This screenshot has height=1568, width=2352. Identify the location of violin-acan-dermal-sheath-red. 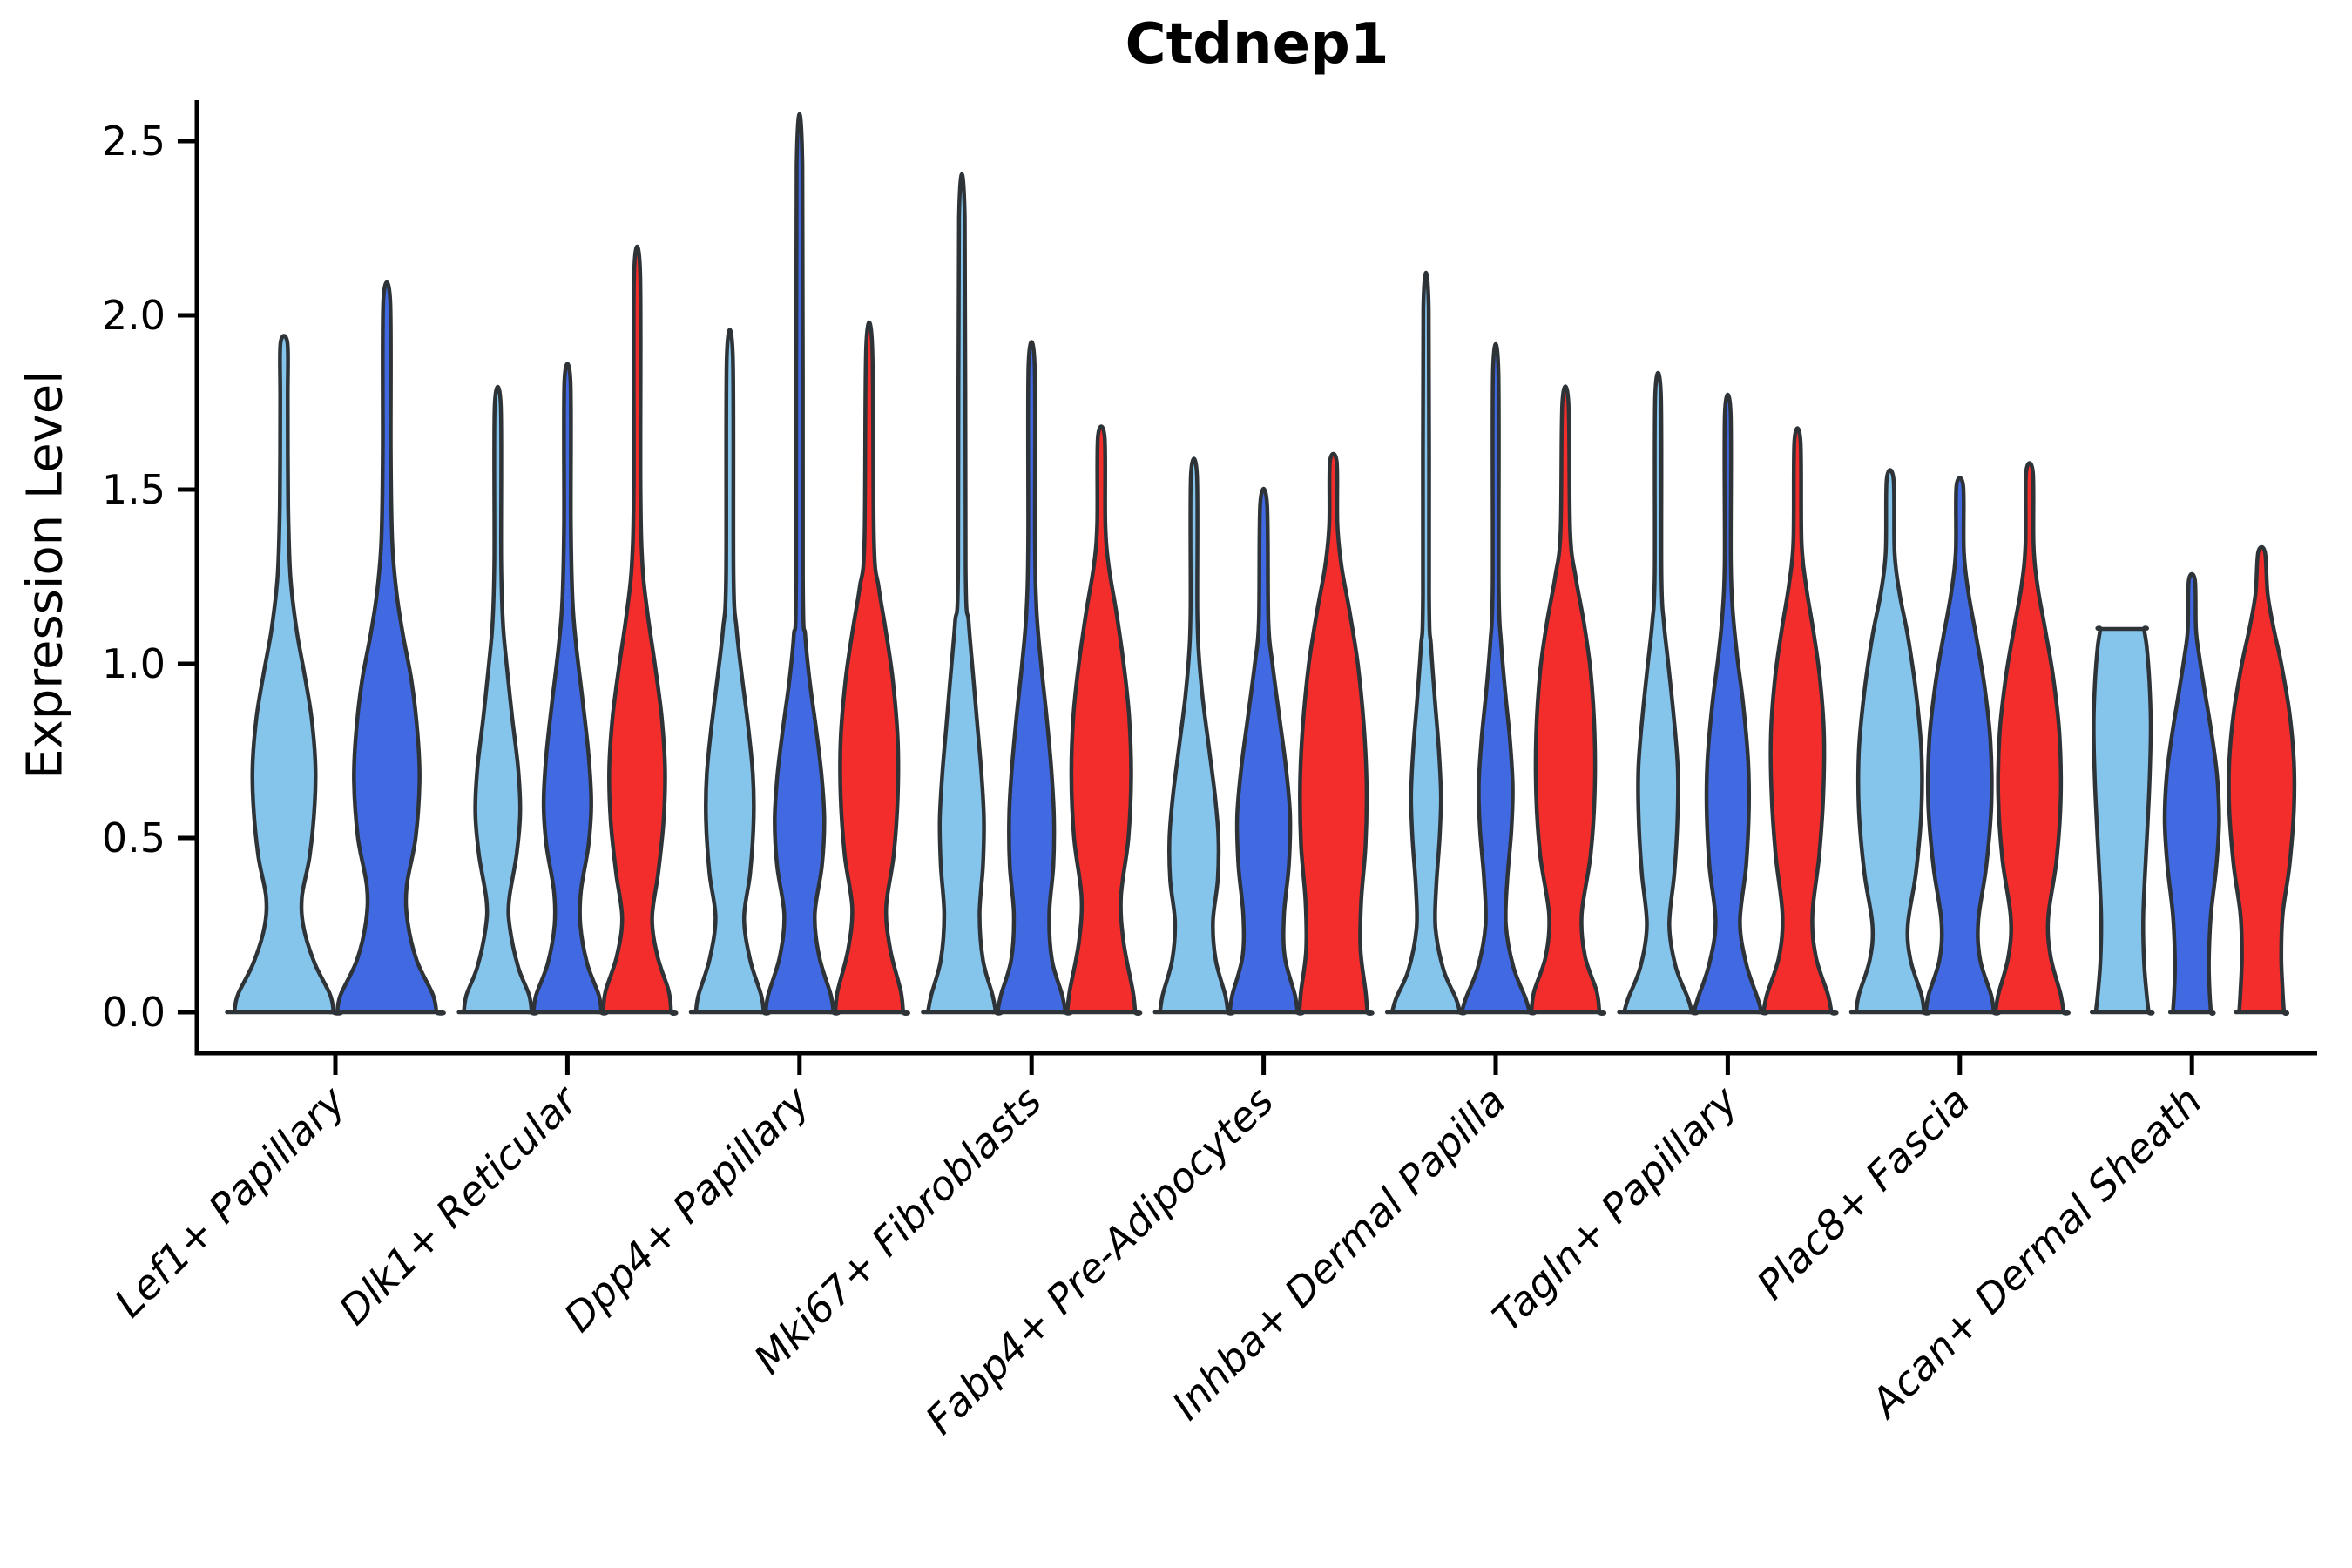
(2262, 780).